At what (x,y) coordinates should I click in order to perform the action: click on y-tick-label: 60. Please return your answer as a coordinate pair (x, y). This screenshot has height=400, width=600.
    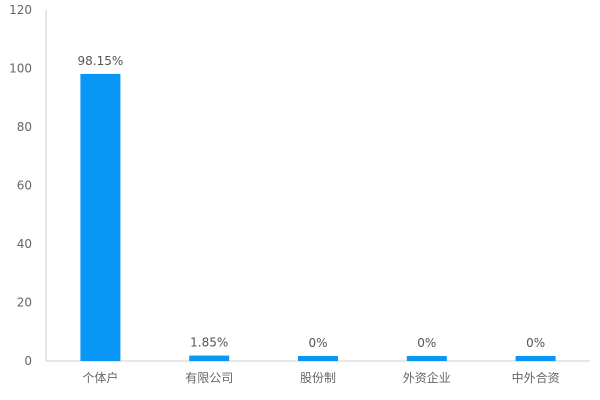
    Looking at the image, I should click on (24, 186).